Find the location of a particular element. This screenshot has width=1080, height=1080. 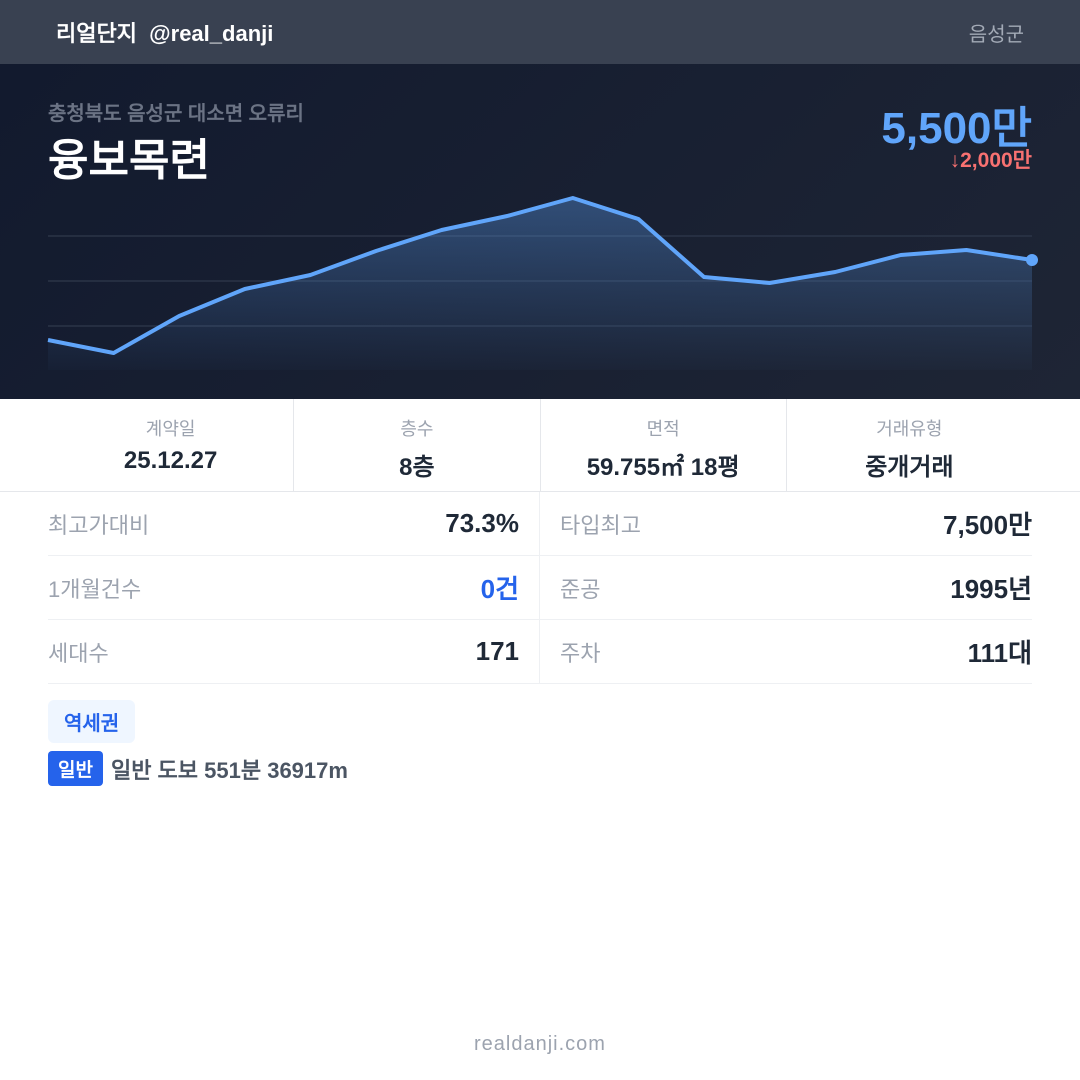

stats-row: 계약일 25.12.27 층수 8층 면적 59.755㎡ 18평 거래유형 중개거래 is located at coordinates (540, 445).